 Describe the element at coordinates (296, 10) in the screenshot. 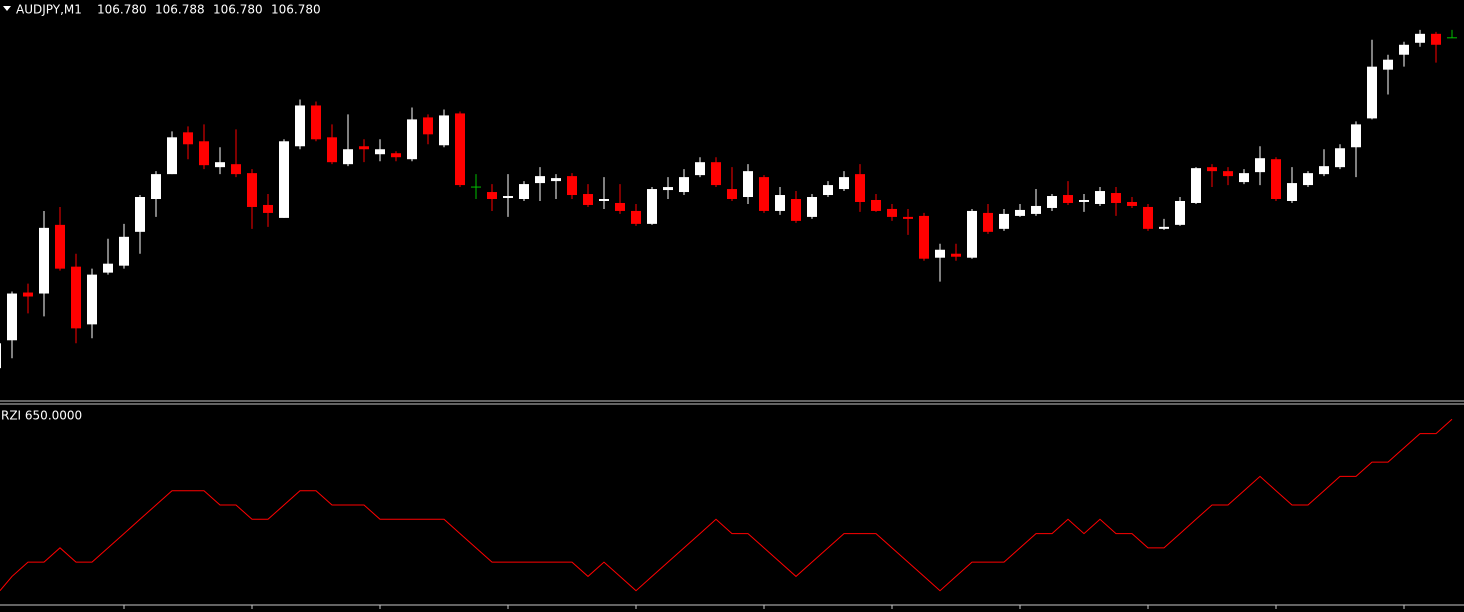

I see `ohlc-close: 106.780` at that location.